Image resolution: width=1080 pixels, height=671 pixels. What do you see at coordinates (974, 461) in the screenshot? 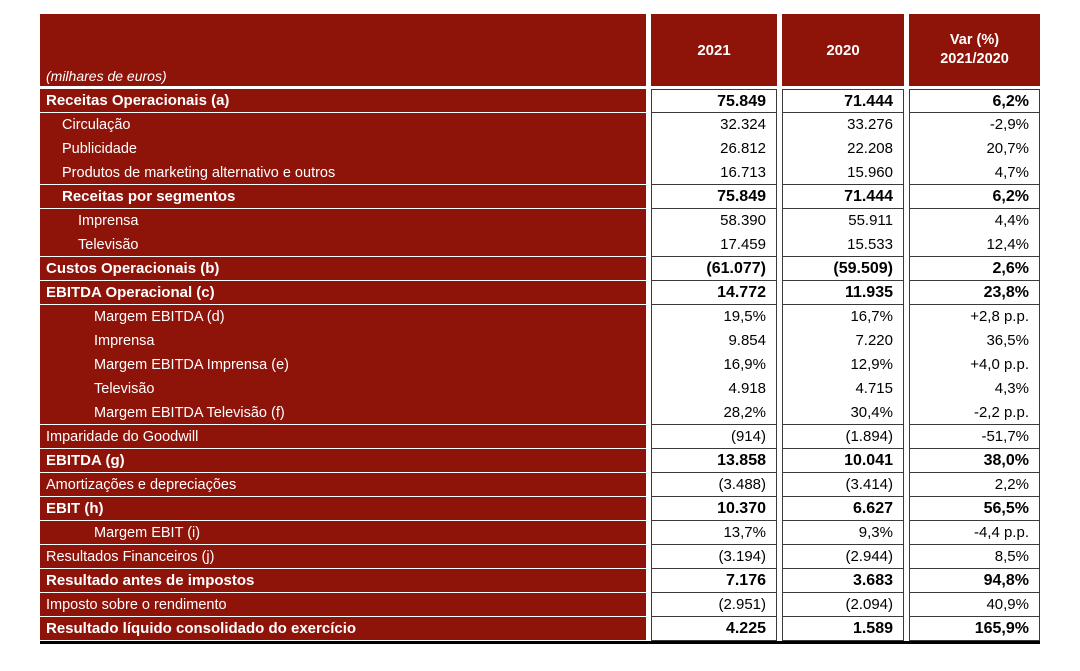
I see `value-var: 38,0%` at bounding box center [974, 461].